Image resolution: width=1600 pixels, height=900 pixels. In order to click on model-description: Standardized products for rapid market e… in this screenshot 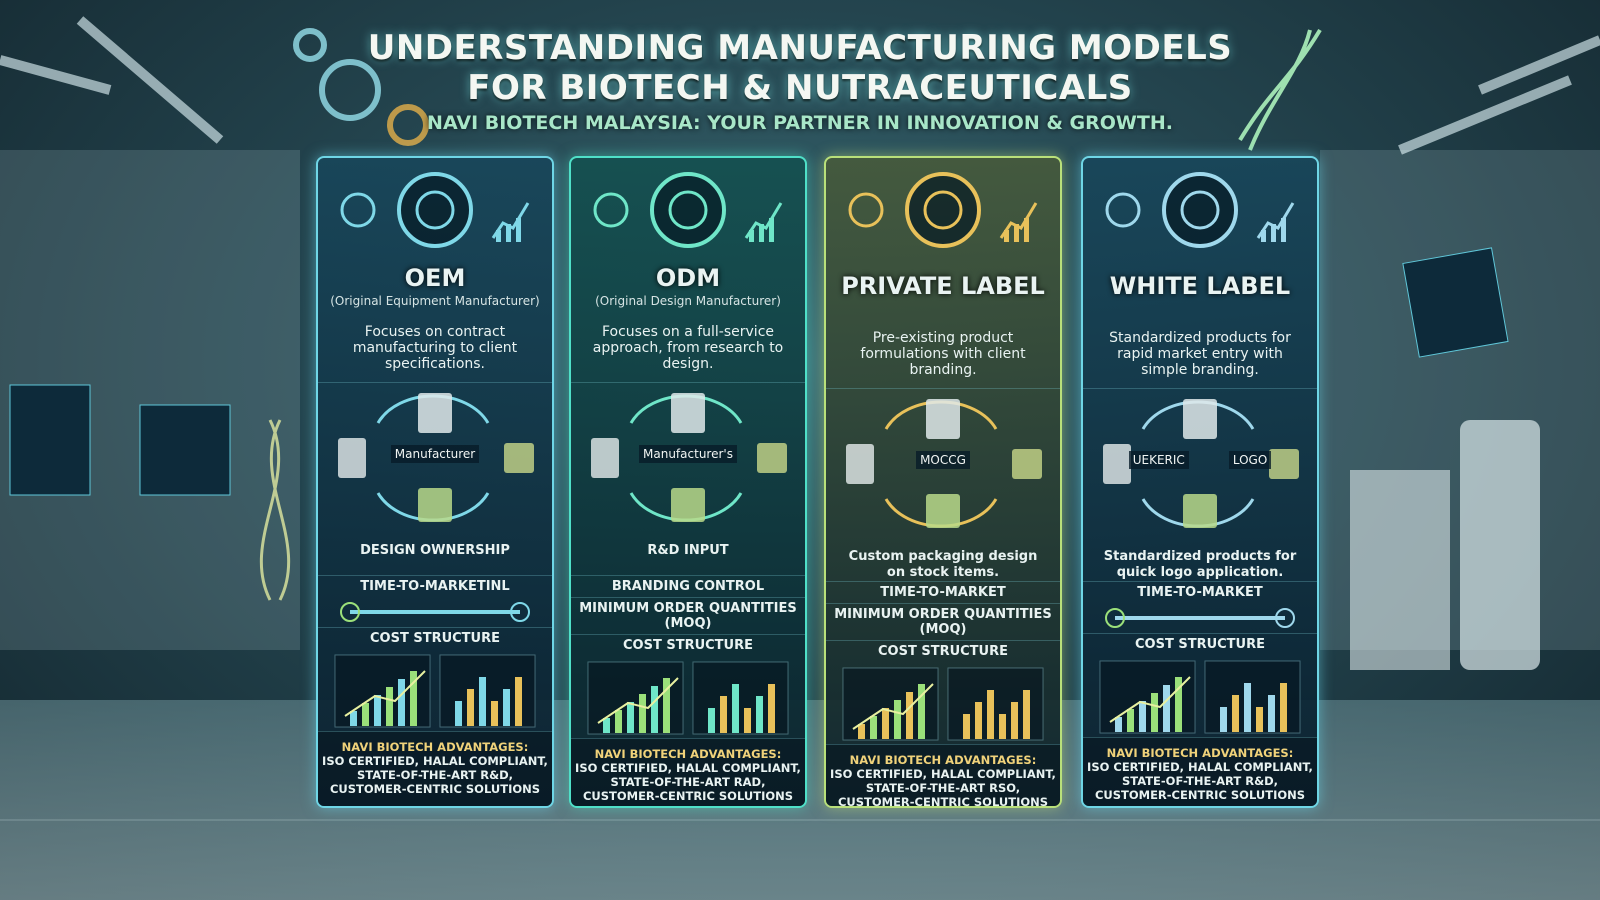, I will do `click(1200, 354)`.